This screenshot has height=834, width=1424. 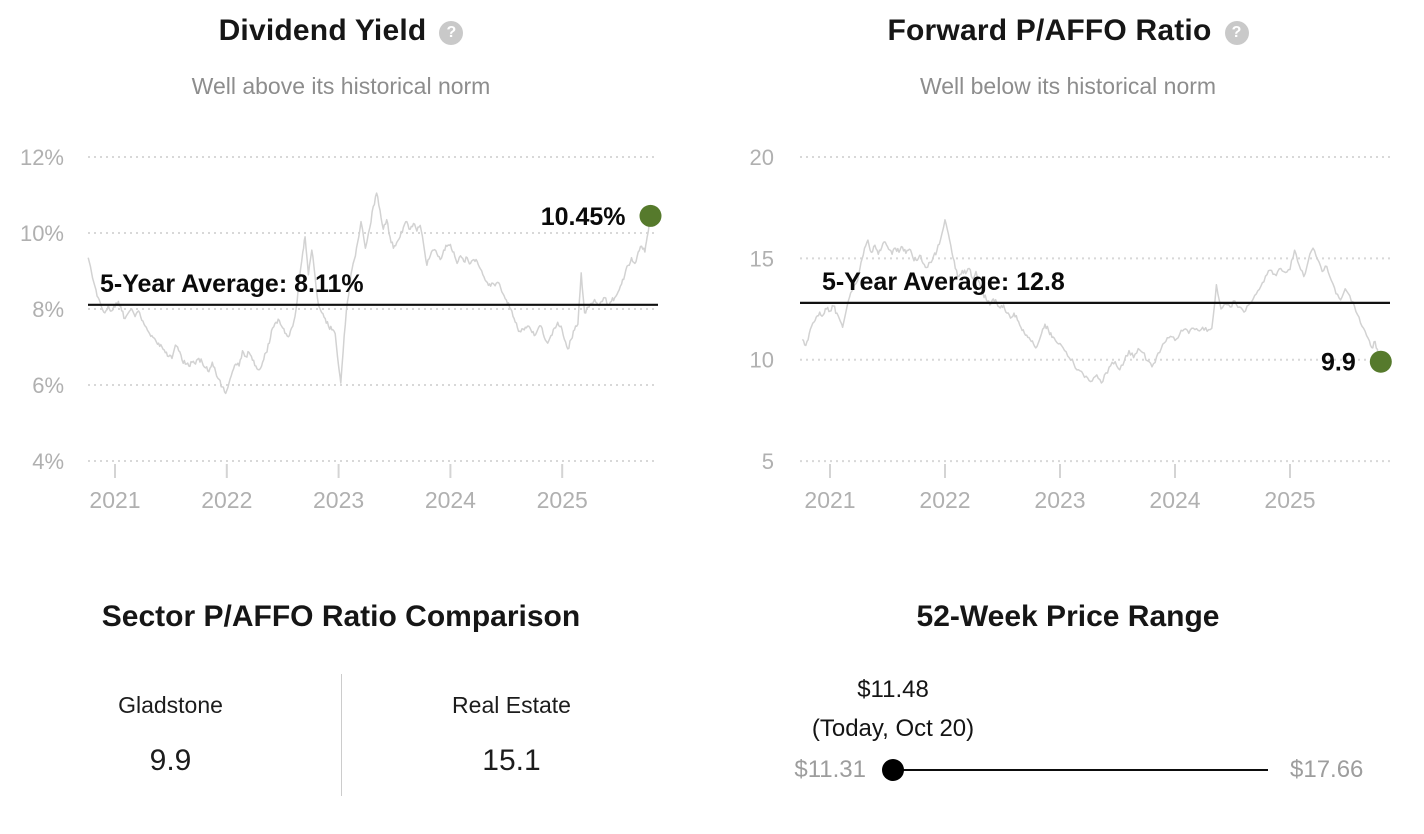 I want to click on section-title: 52-Week Price Range, so click(x=1068, y=616).